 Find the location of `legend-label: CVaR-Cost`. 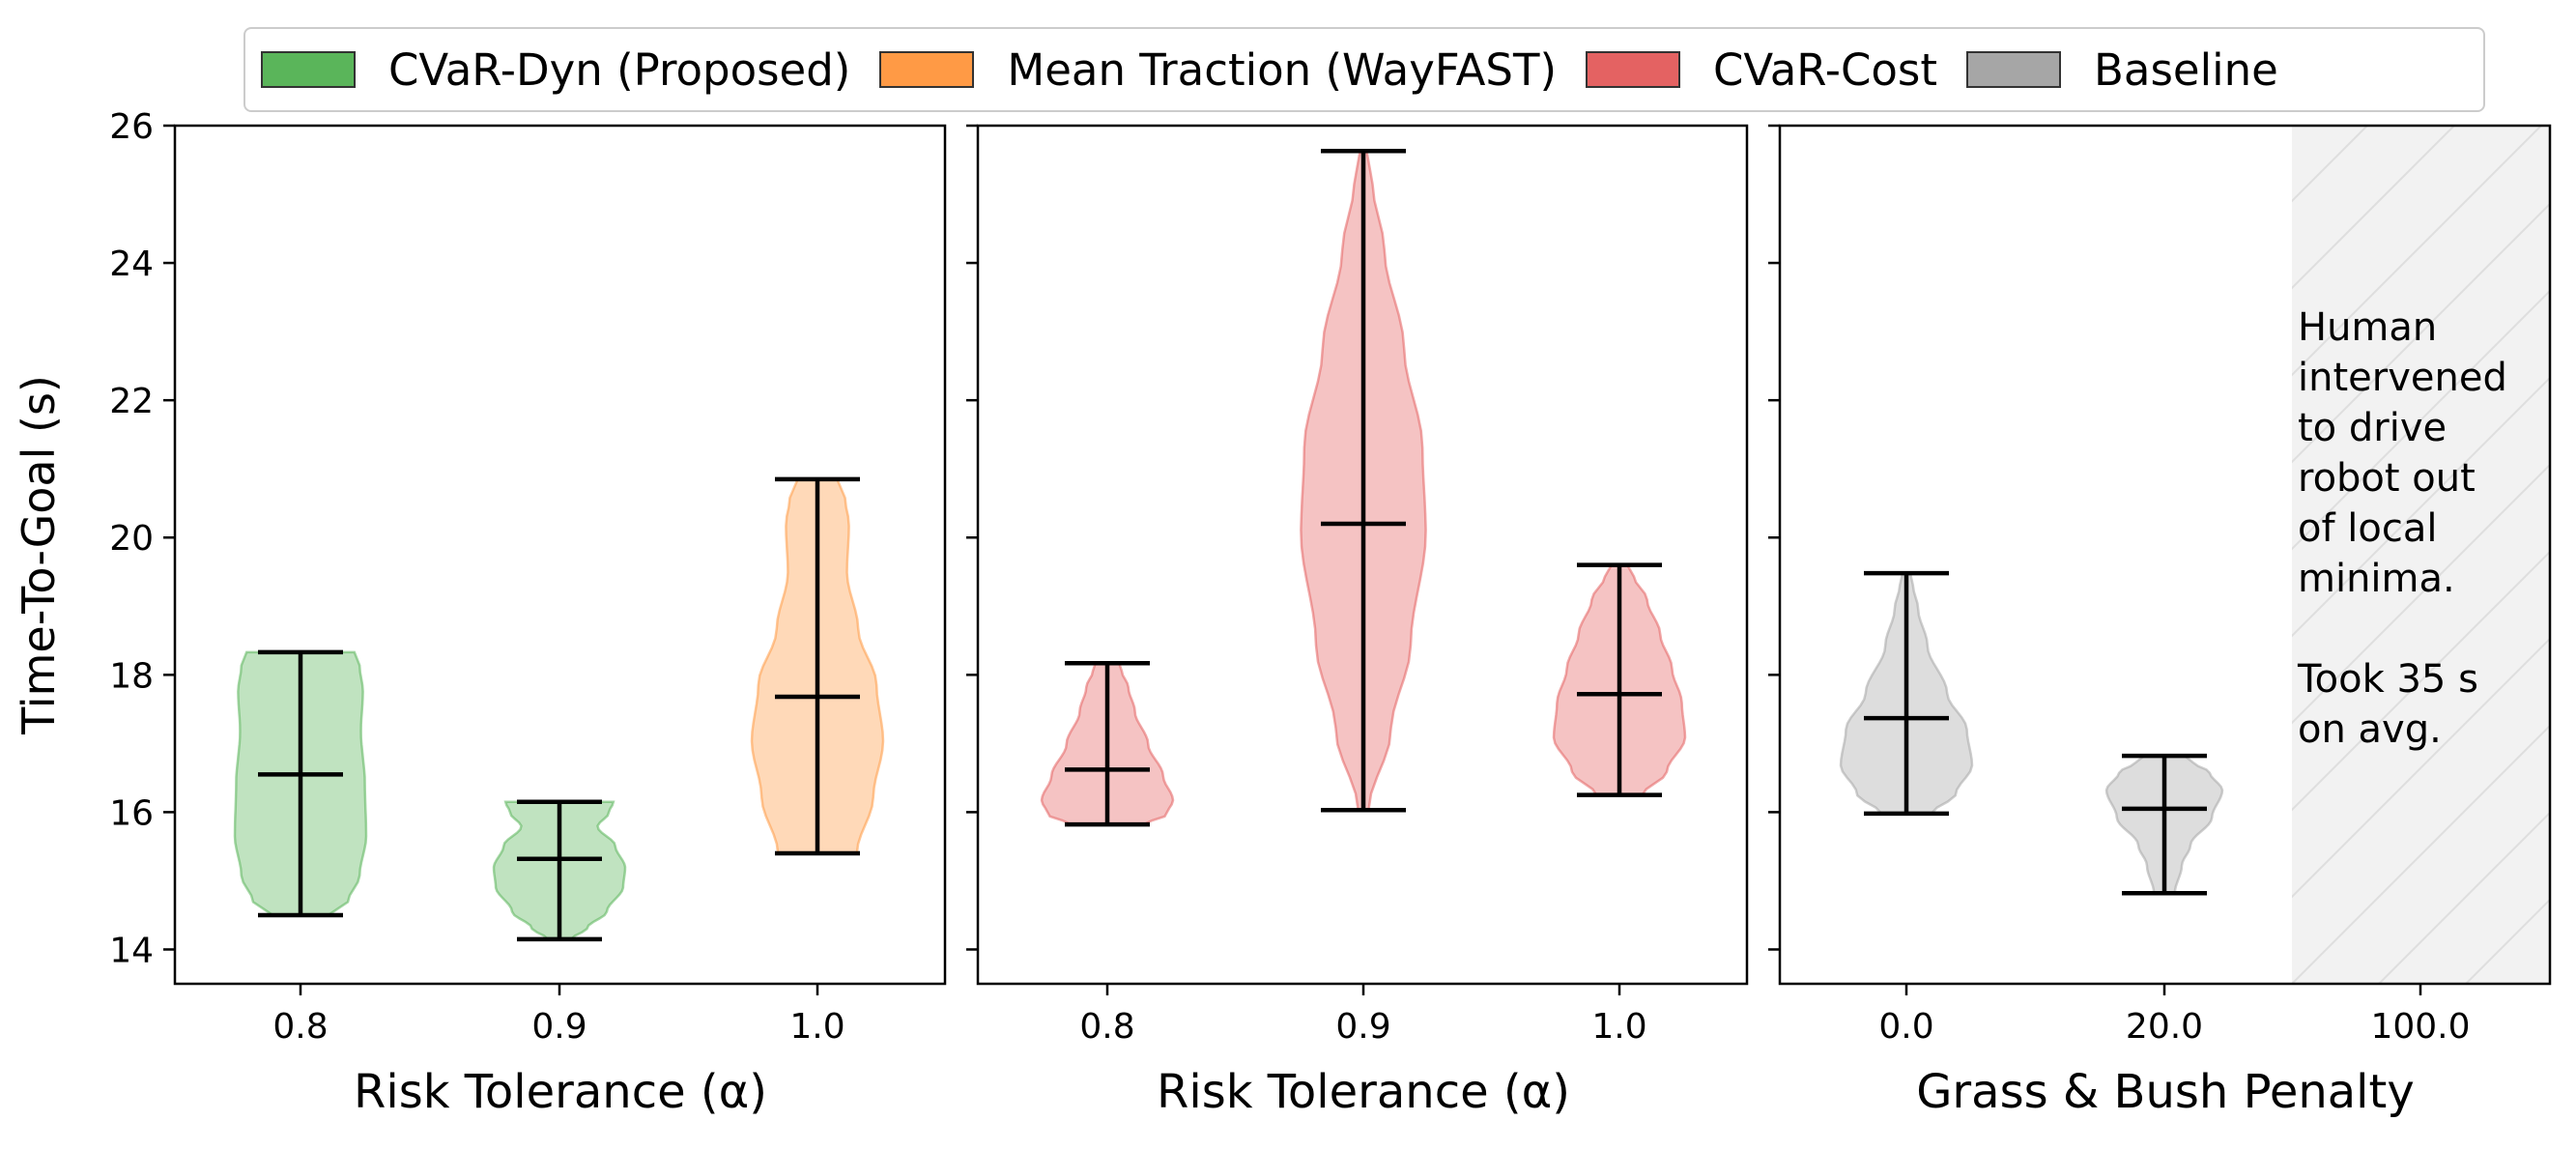

legend-label: CVaR-Cost is located at coordinates (1826, 69).